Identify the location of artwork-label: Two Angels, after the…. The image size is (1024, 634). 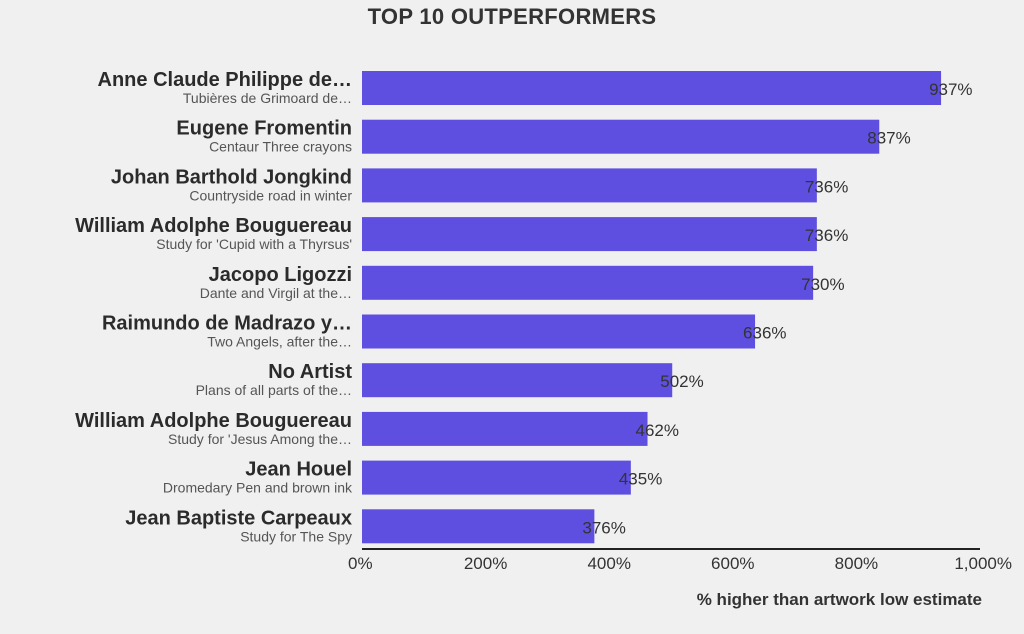
(279, 342).